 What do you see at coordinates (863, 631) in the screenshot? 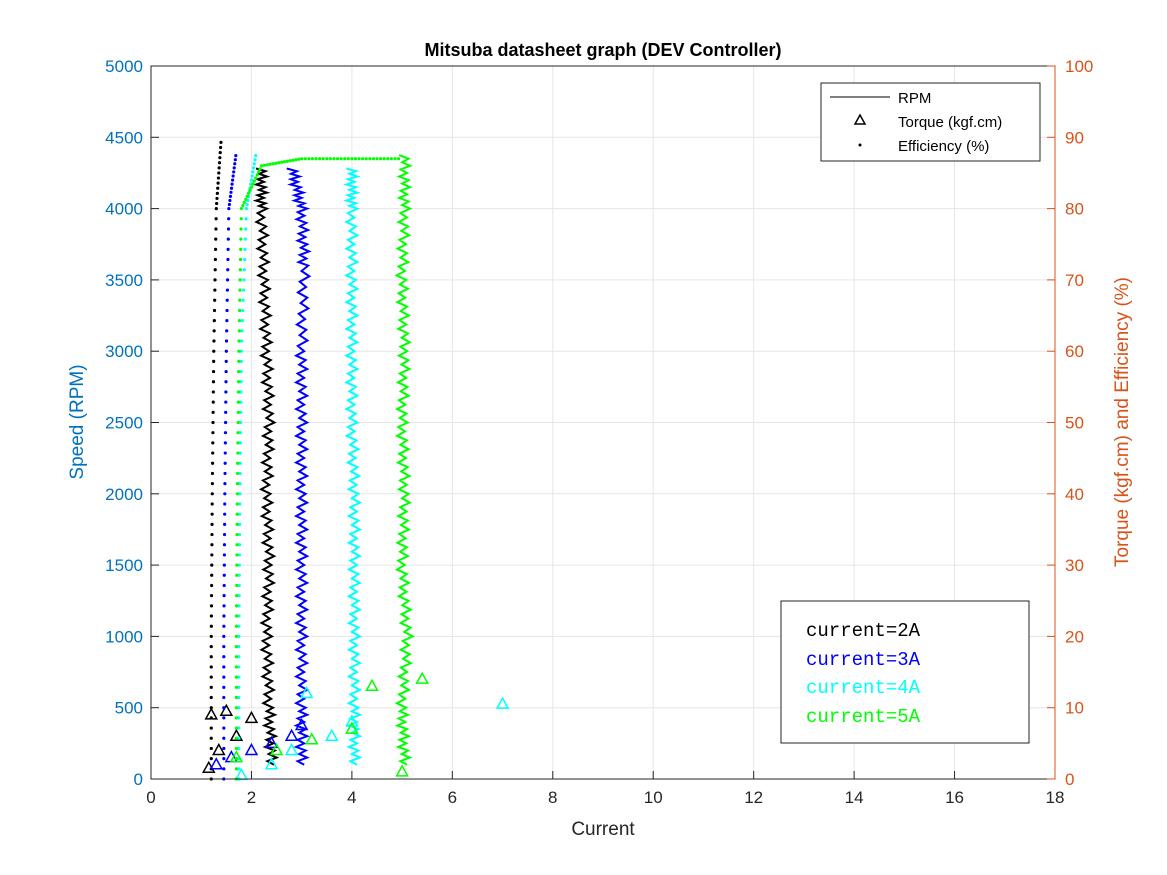
I see `annotation-current-2A: current=2A` at bounding box center [863, 631].